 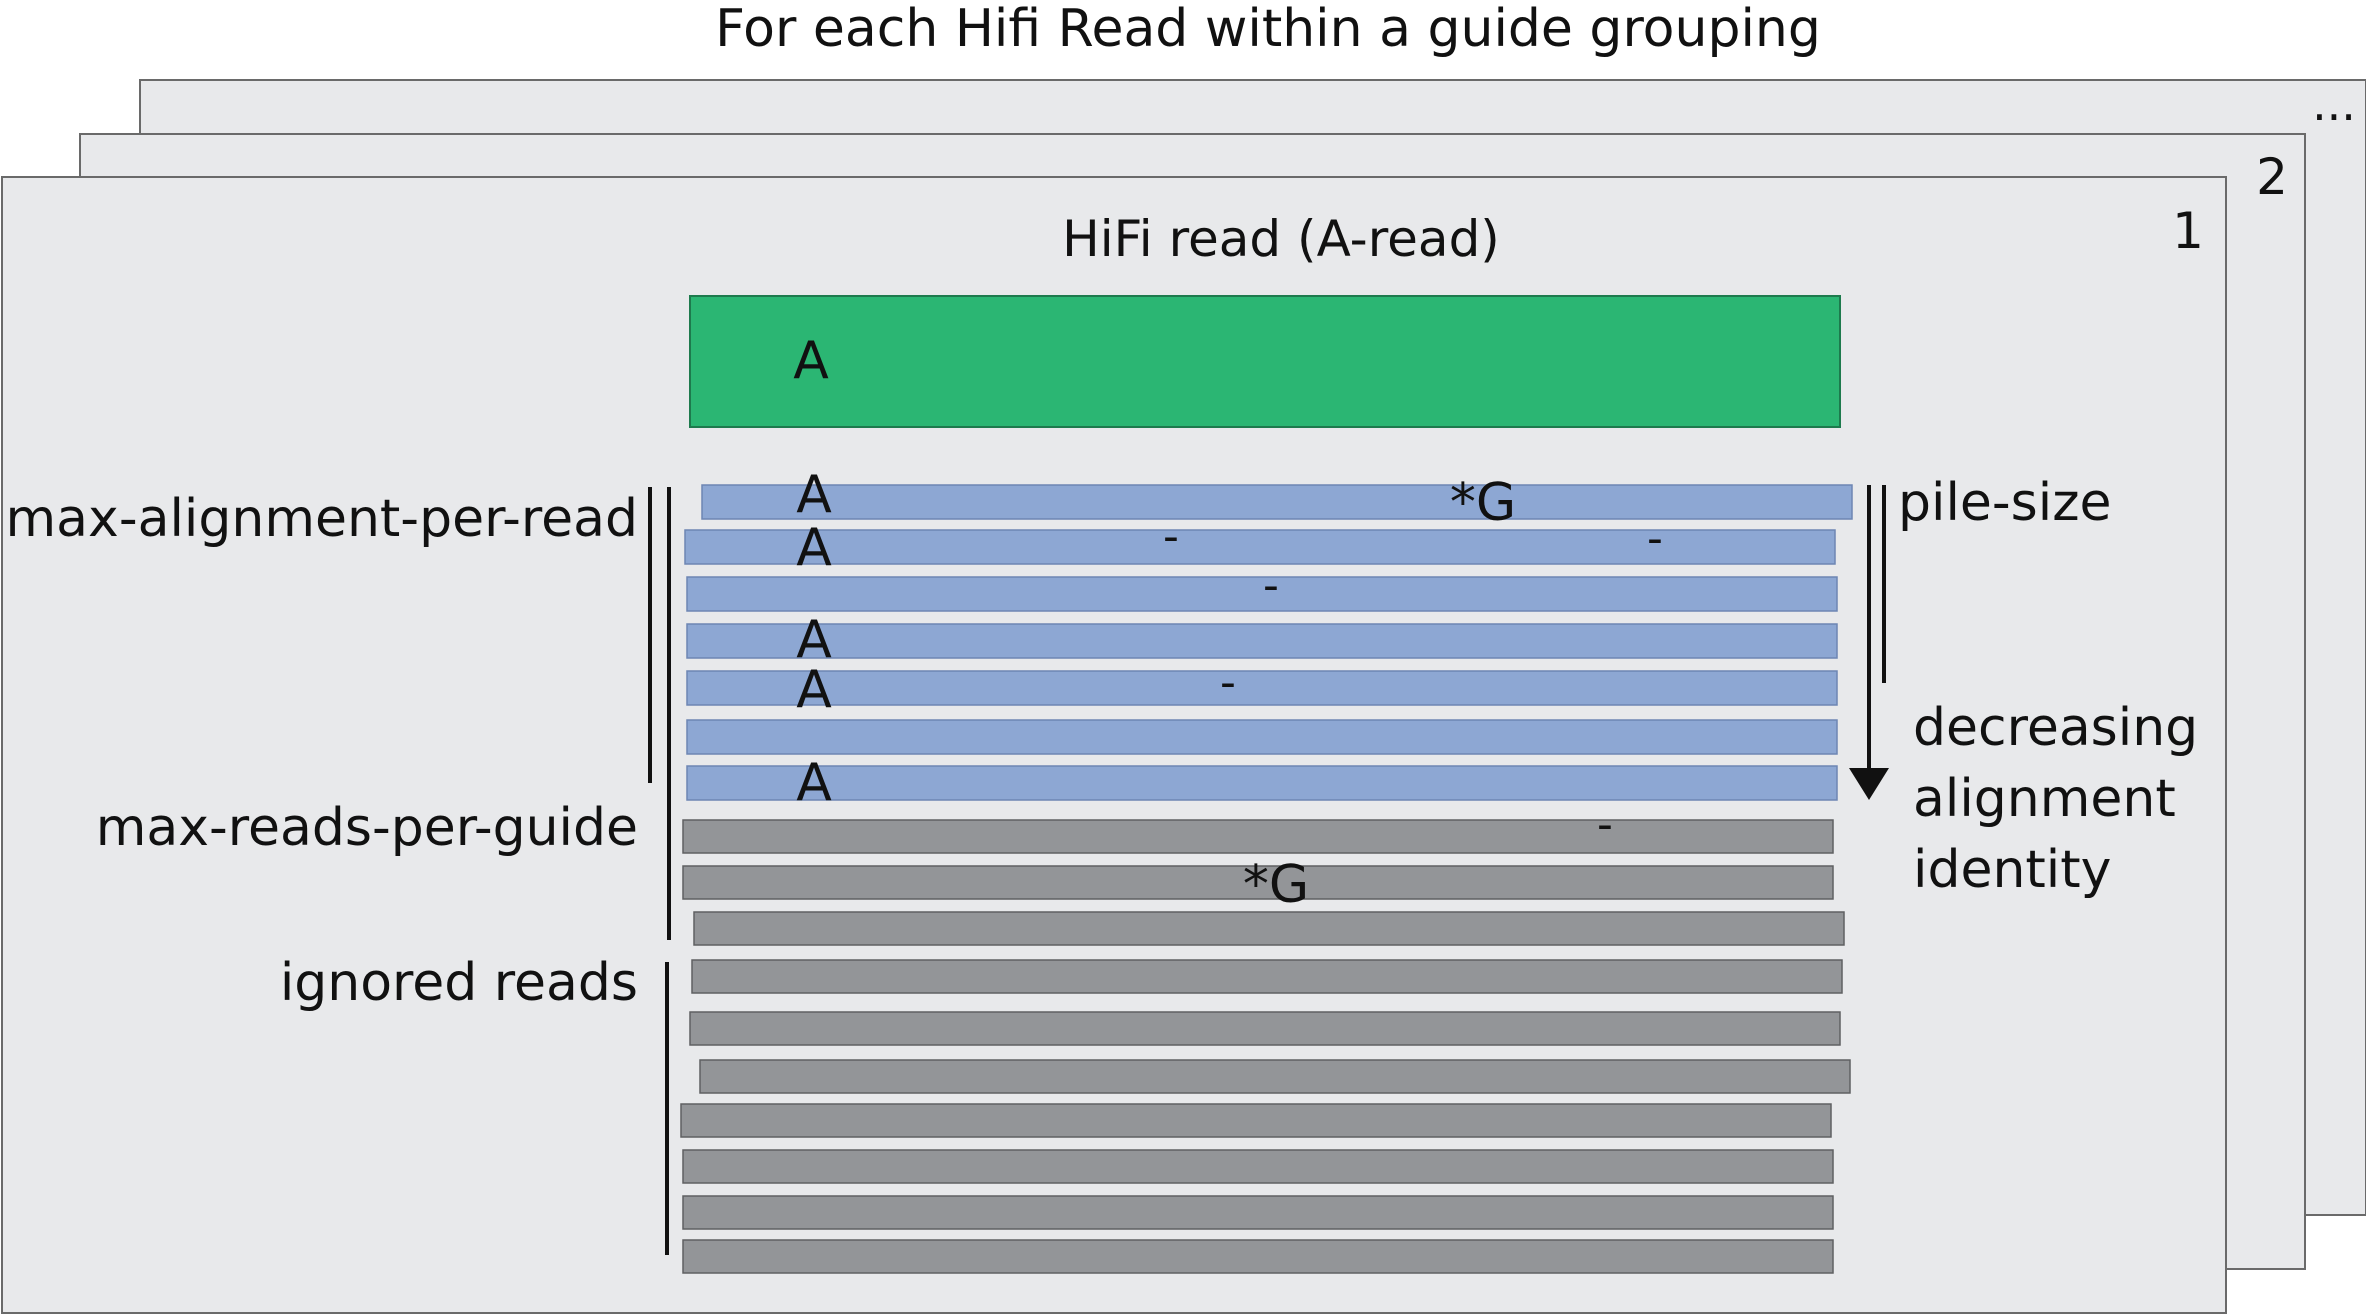 What do you see at coordinates (811, 361) in the screenshot?
I see `hifi-read-base: A` at bounding box center [811, 361].